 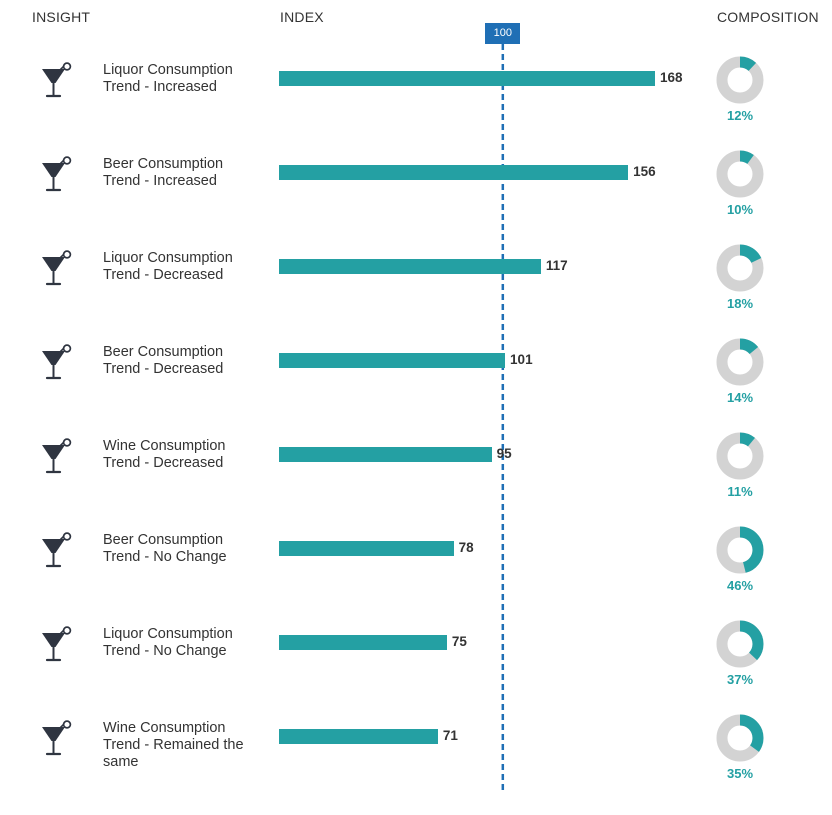 What do you see at coordinates (416, 377) in the screenshot?
I see `insight-row: Beer Consumption Trend - Decreased 101 14%` at bounding box center [416, 377].